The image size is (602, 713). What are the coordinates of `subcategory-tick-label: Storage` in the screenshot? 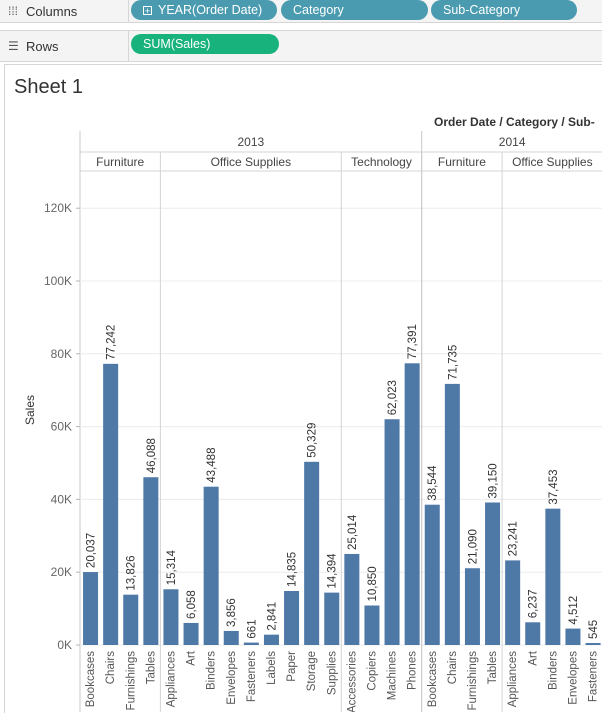 It's located at (312, 671).